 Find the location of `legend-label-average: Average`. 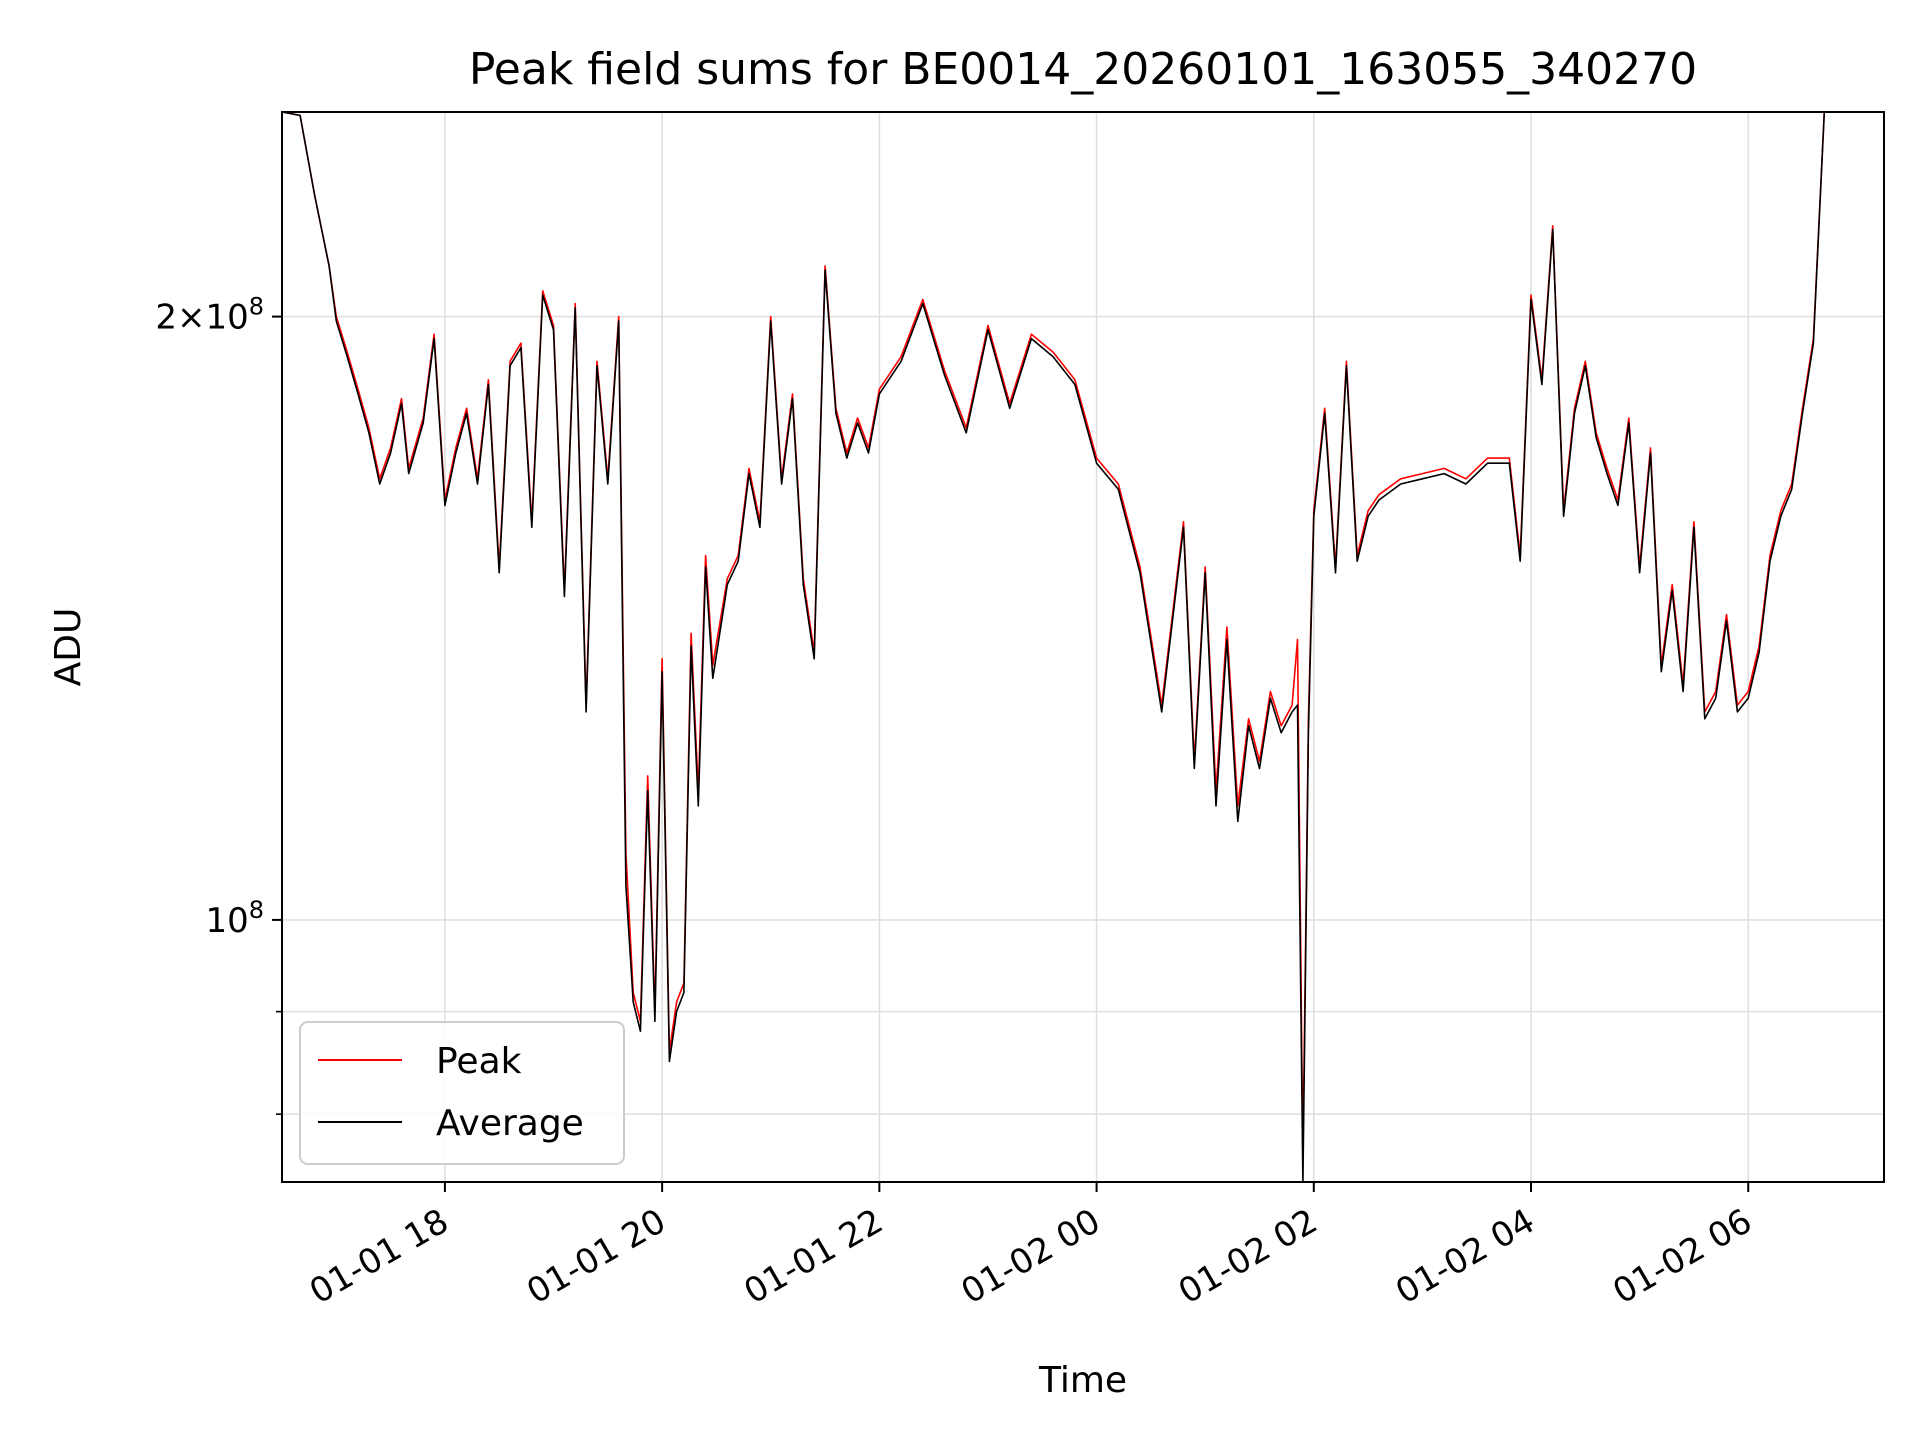

legend-label-average: Average is located at coordinates (510, 1123).